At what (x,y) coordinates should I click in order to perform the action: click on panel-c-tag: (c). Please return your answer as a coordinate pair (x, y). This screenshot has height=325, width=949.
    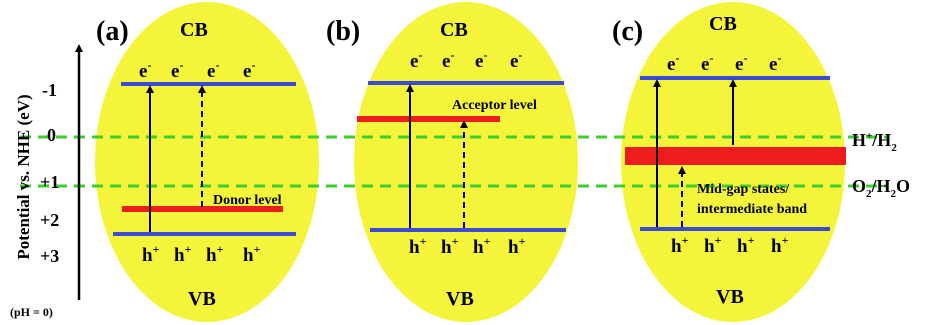
    Looking at the image, I should click on (627, 31).